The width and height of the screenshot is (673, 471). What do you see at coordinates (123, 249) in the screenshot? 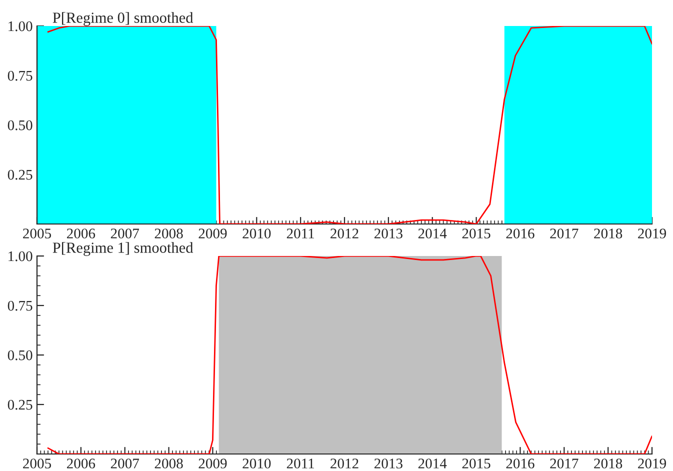
I see `chart-title: P[Regime 1] smoothed` at bounding box center [123, 249].